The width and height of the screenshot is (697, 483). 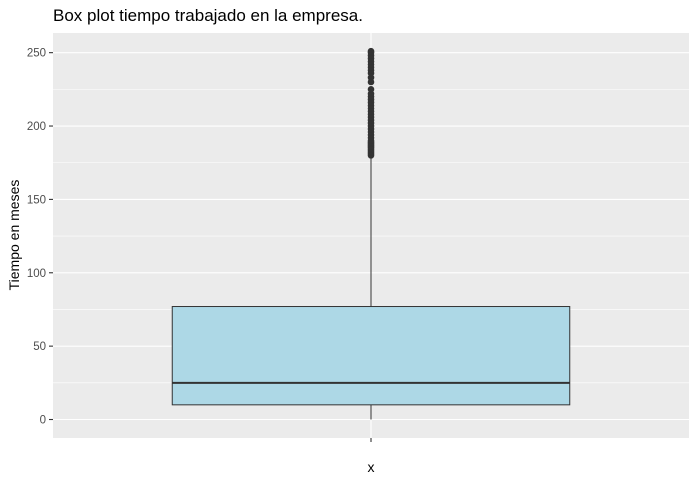 I want to click on box-iqr, so click(x=371, y=356).